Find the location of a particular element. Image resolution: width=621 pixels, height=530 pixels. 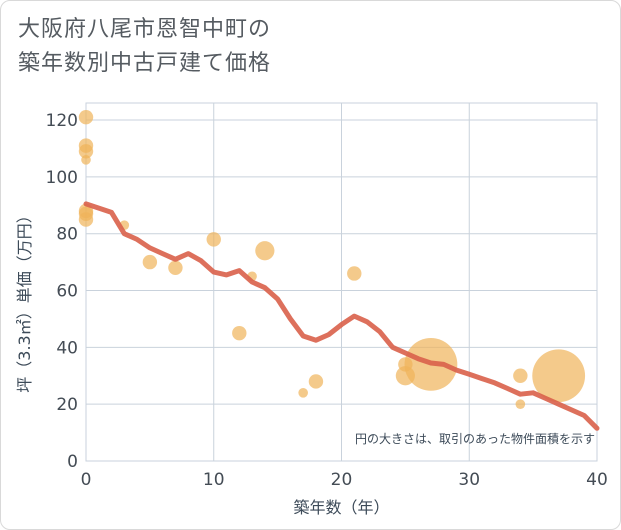

x-tick-labels: 0 10 20 30 40 is located at coordinates (344, 480).